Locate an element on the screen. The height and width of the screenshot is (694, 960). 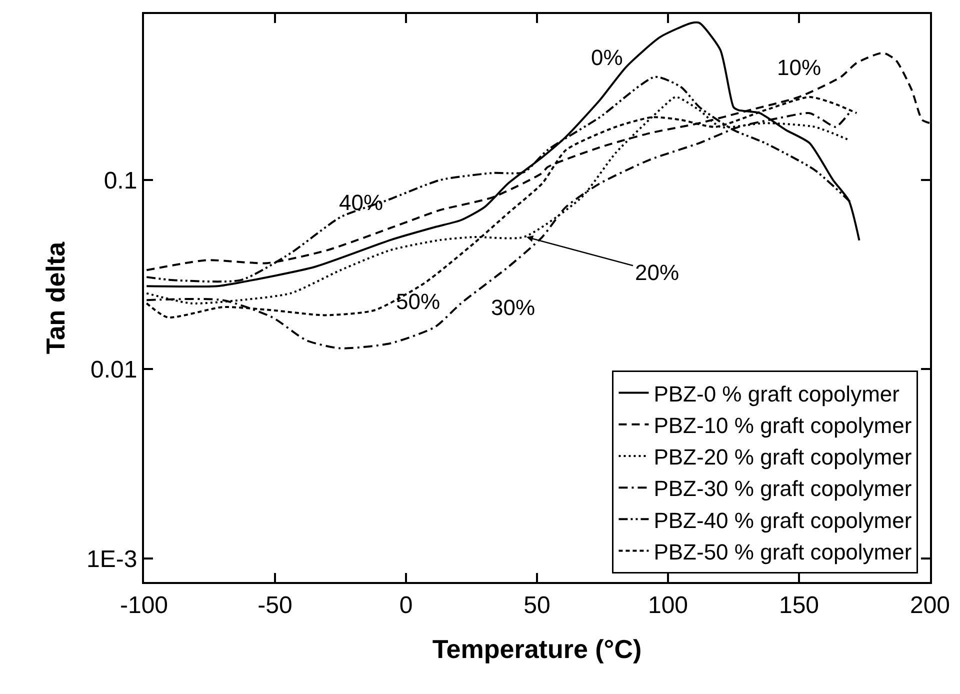
annotation: 20% is located at coordinates (657, 272).